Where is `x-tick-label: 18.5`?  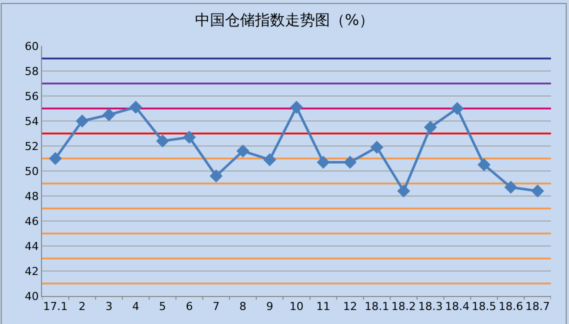 x-tick-label: 18.5 is located at coordinates (484, 307).